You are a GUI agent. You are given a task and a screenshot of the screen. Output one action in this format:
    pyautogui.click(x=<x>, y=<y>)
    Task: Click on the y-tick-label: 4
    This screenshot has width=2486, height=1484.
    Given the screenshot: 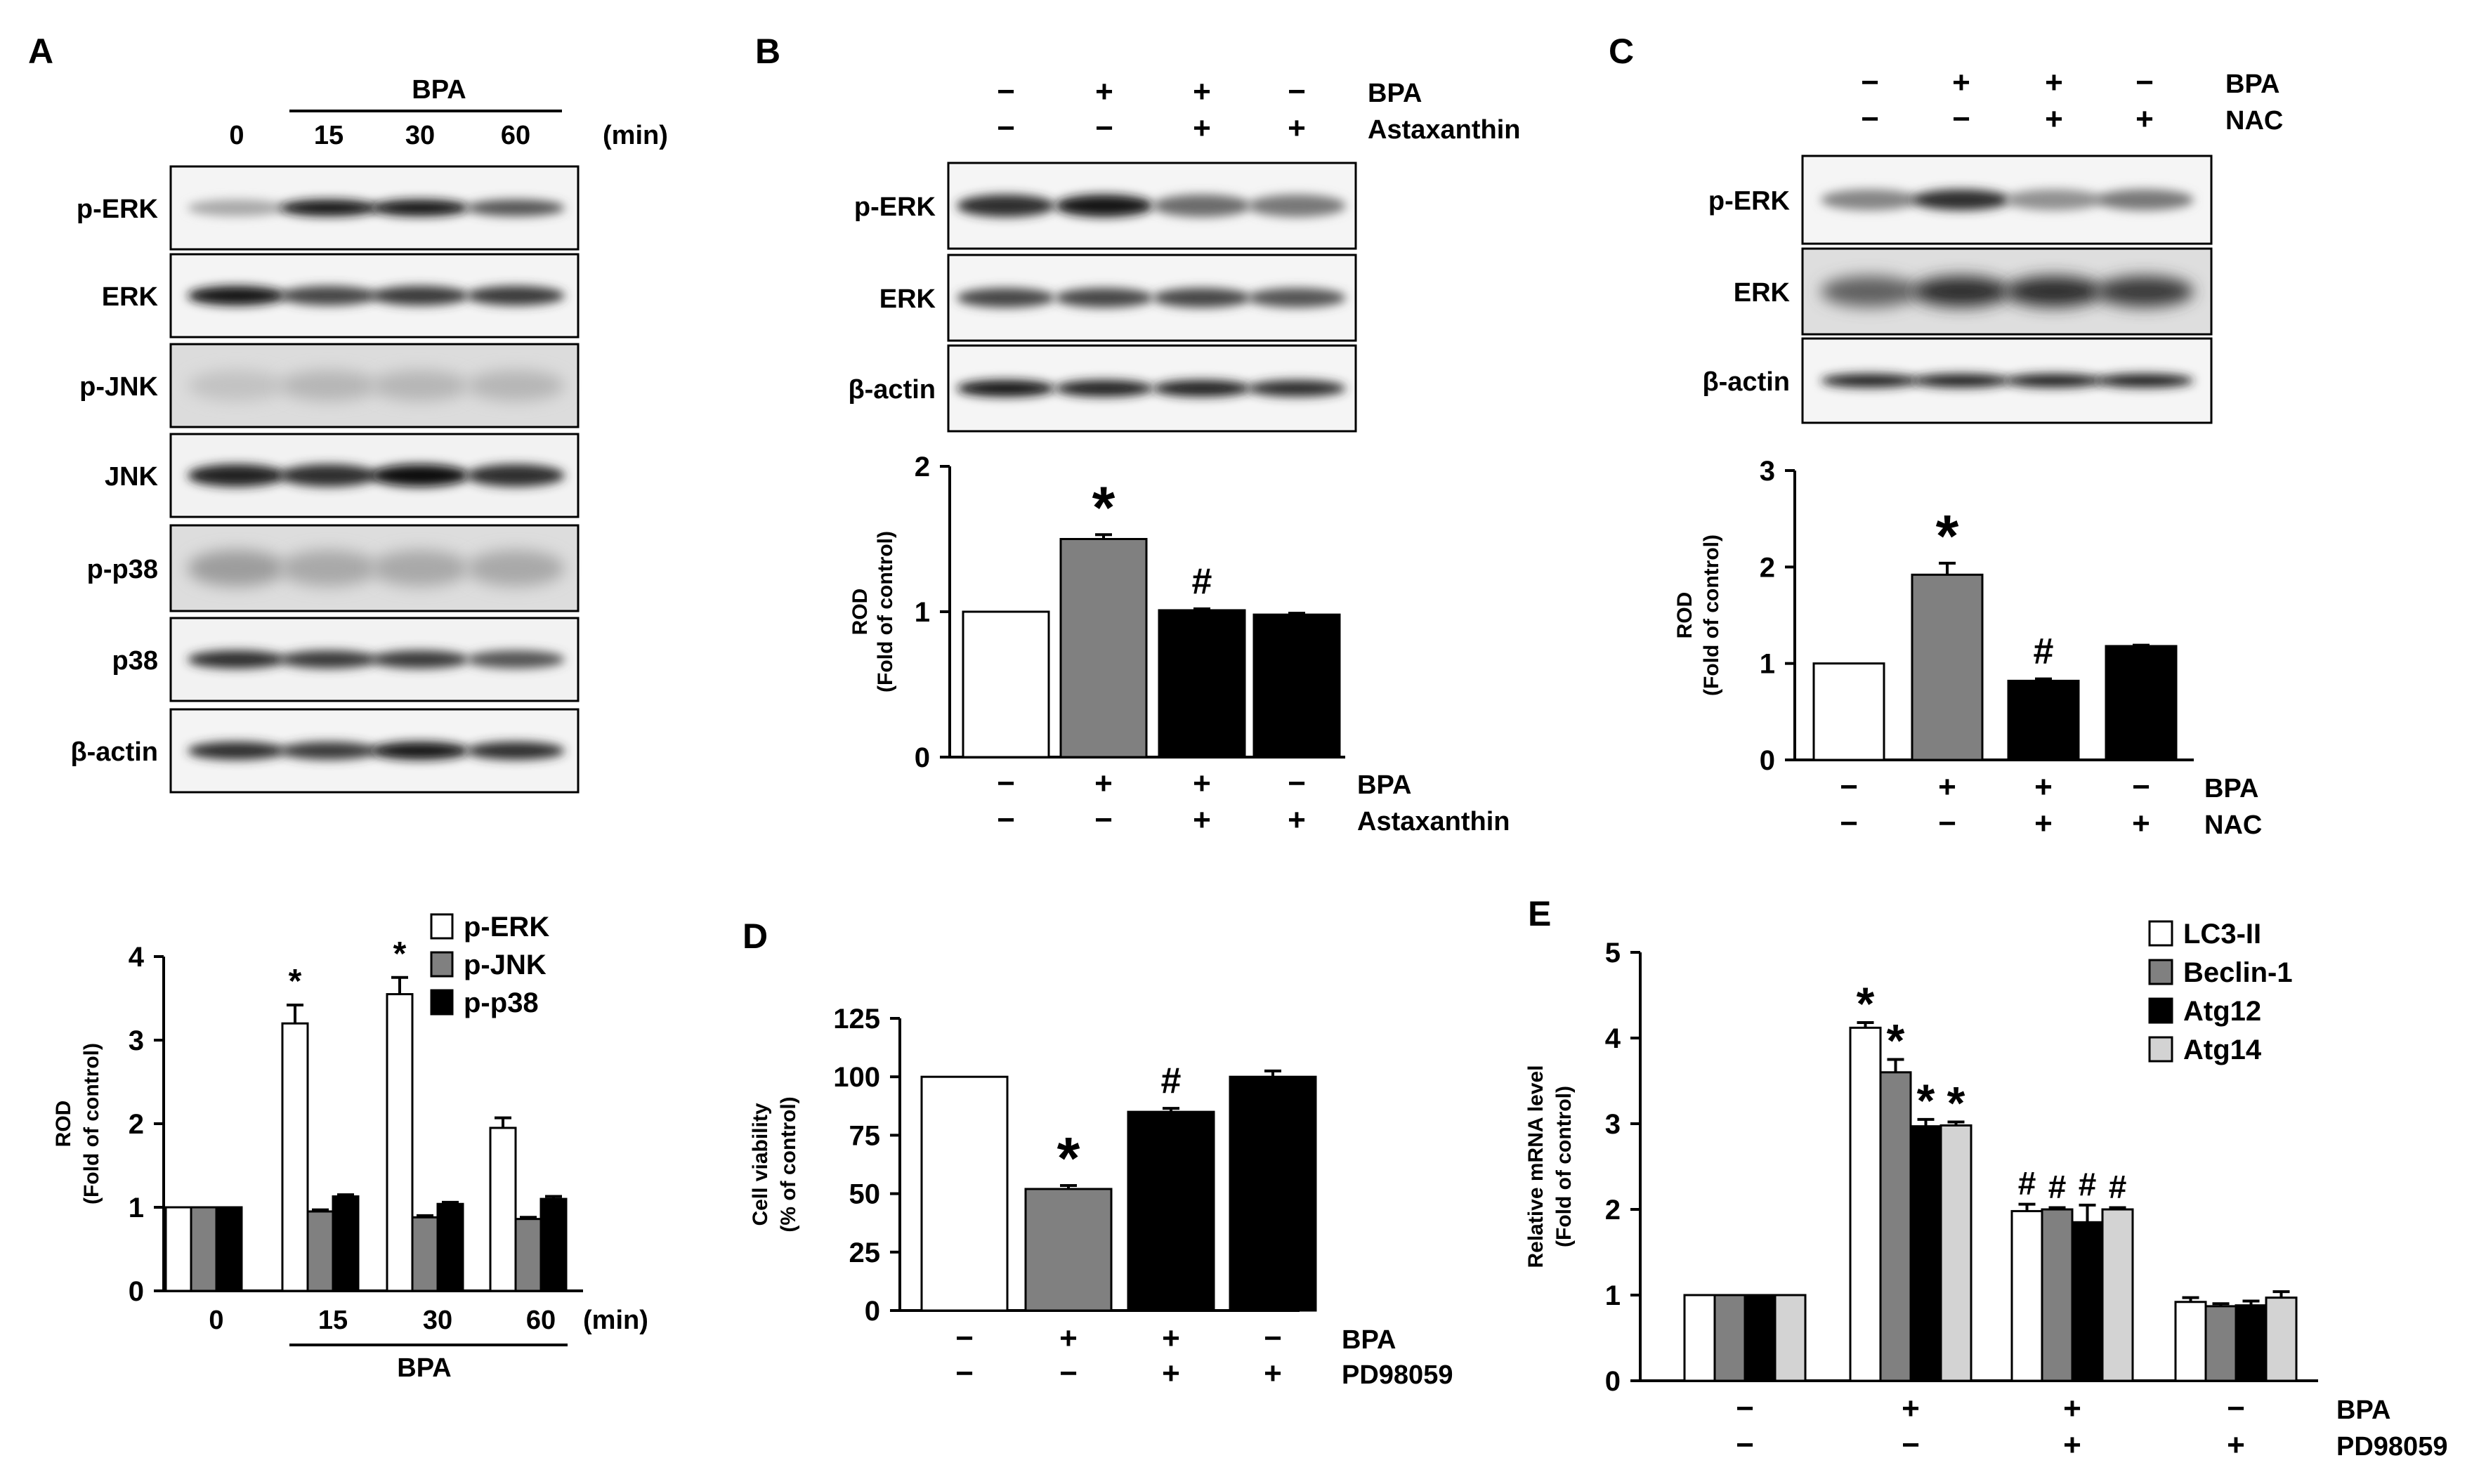 What is the action you would take?
    pyautogui.click(x=137, y=958)
    